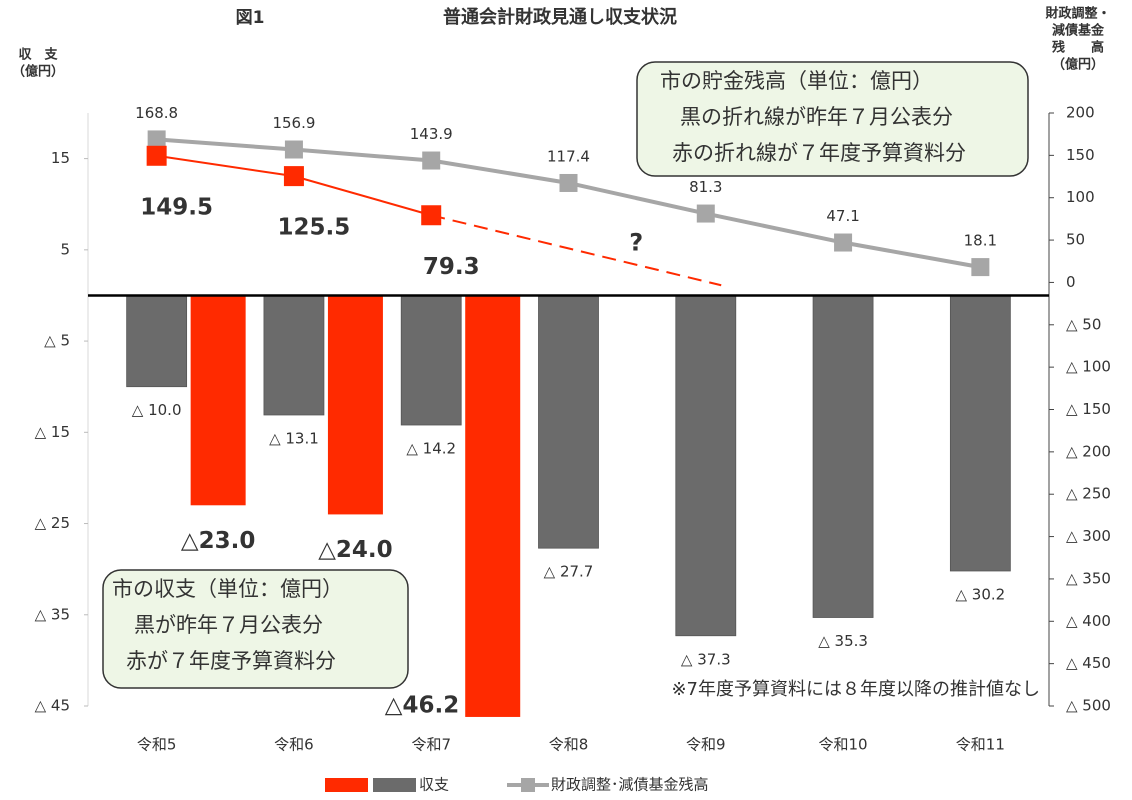 Image resolution: width=1132 pixels, height=800 pixels. Describe the element at coordinates (843, 641) in the screenshot. I see `data-label: △ 35.3` at that location.